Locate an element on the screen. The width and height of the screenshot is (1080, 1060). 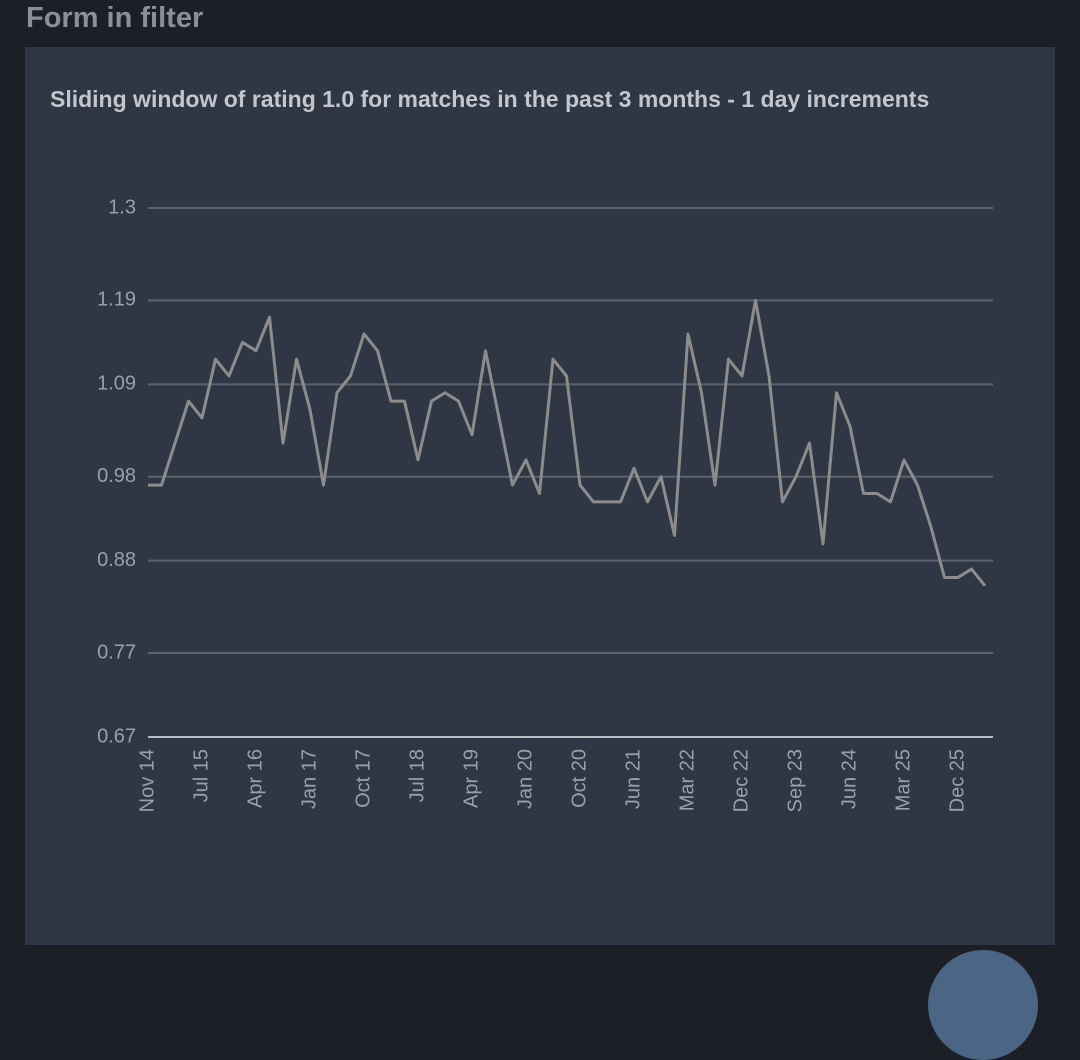
x-tick-label: Jan 20 is located at coordinates (525, 779).